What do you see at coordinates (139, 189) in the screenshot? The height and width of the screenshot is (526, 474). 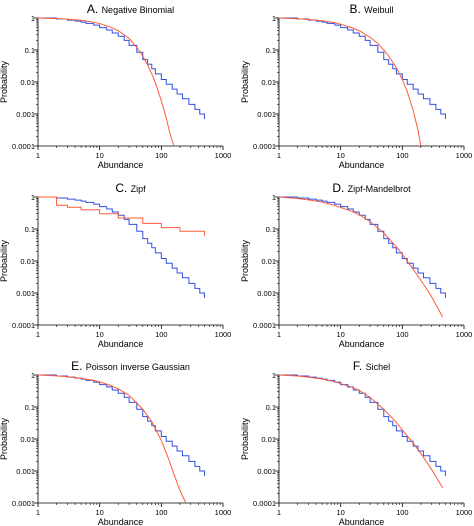 I see `panel-name: Zipf` at bounding box center [139, 189].